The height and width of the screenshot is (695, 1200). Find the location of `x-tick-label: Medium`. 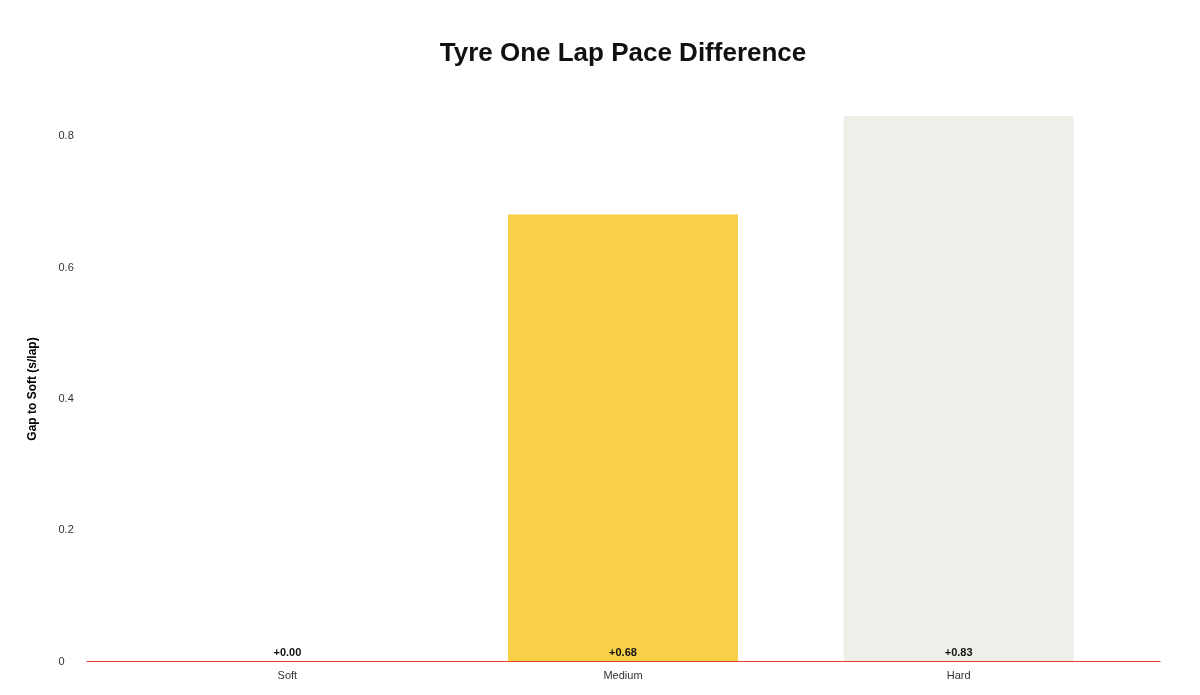

x-tick-label: Medium is located at coordinates (623, 674).